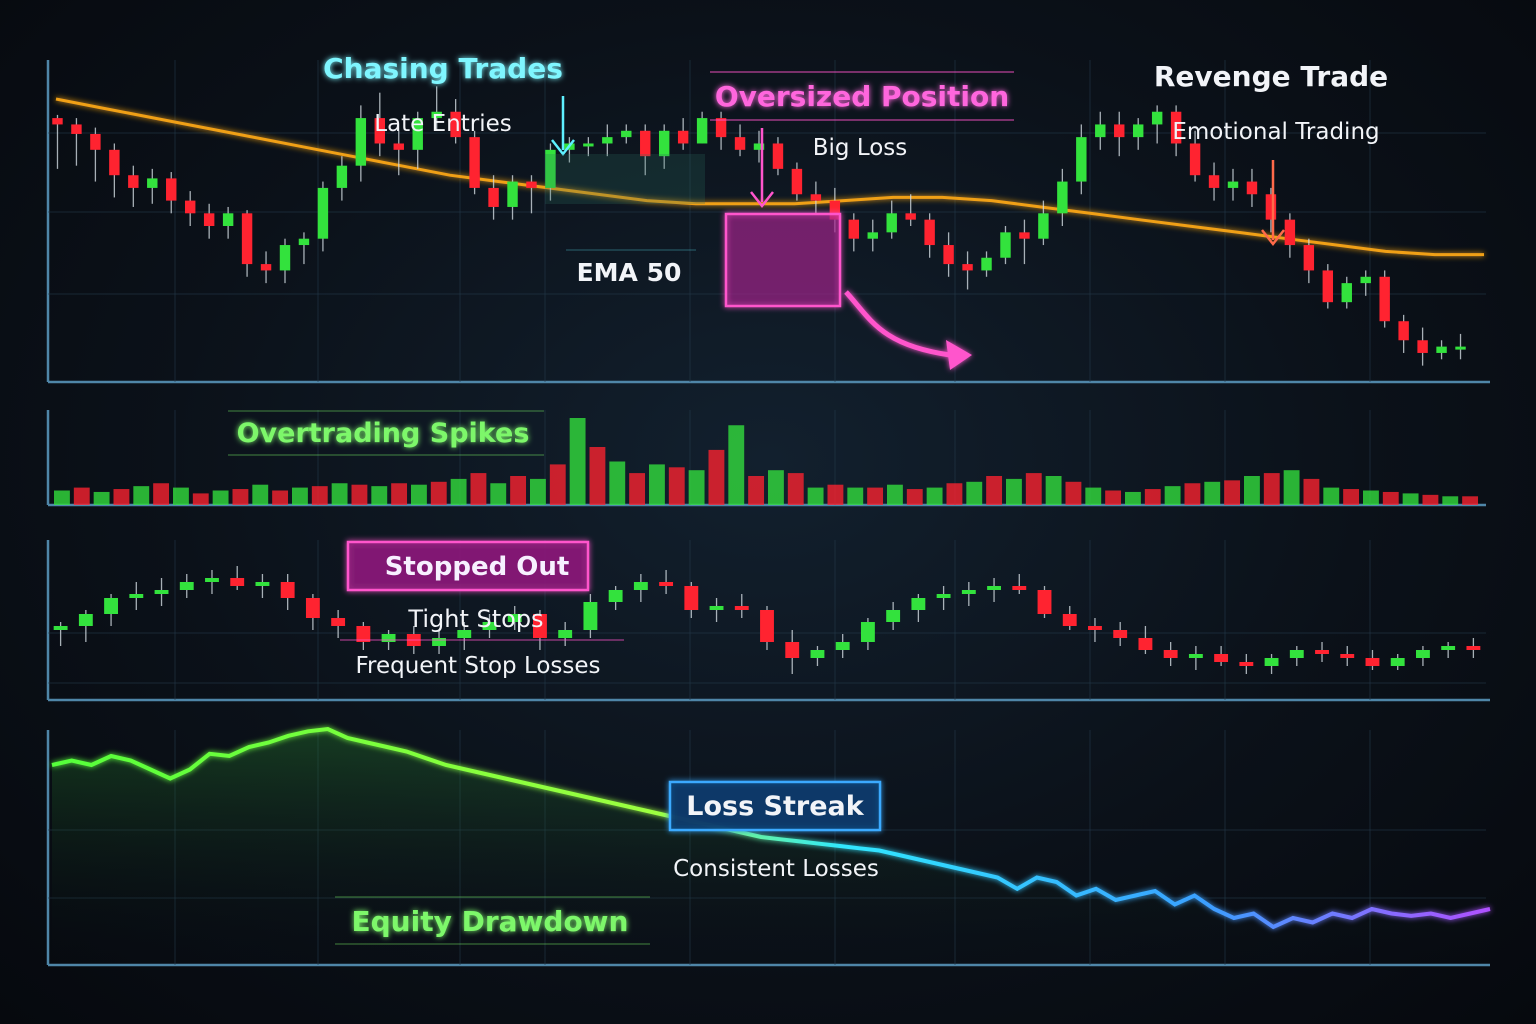  Describe the element at coordinates (629, 272) in the screenshot. I see `ema-label: EMA 50` at that location.